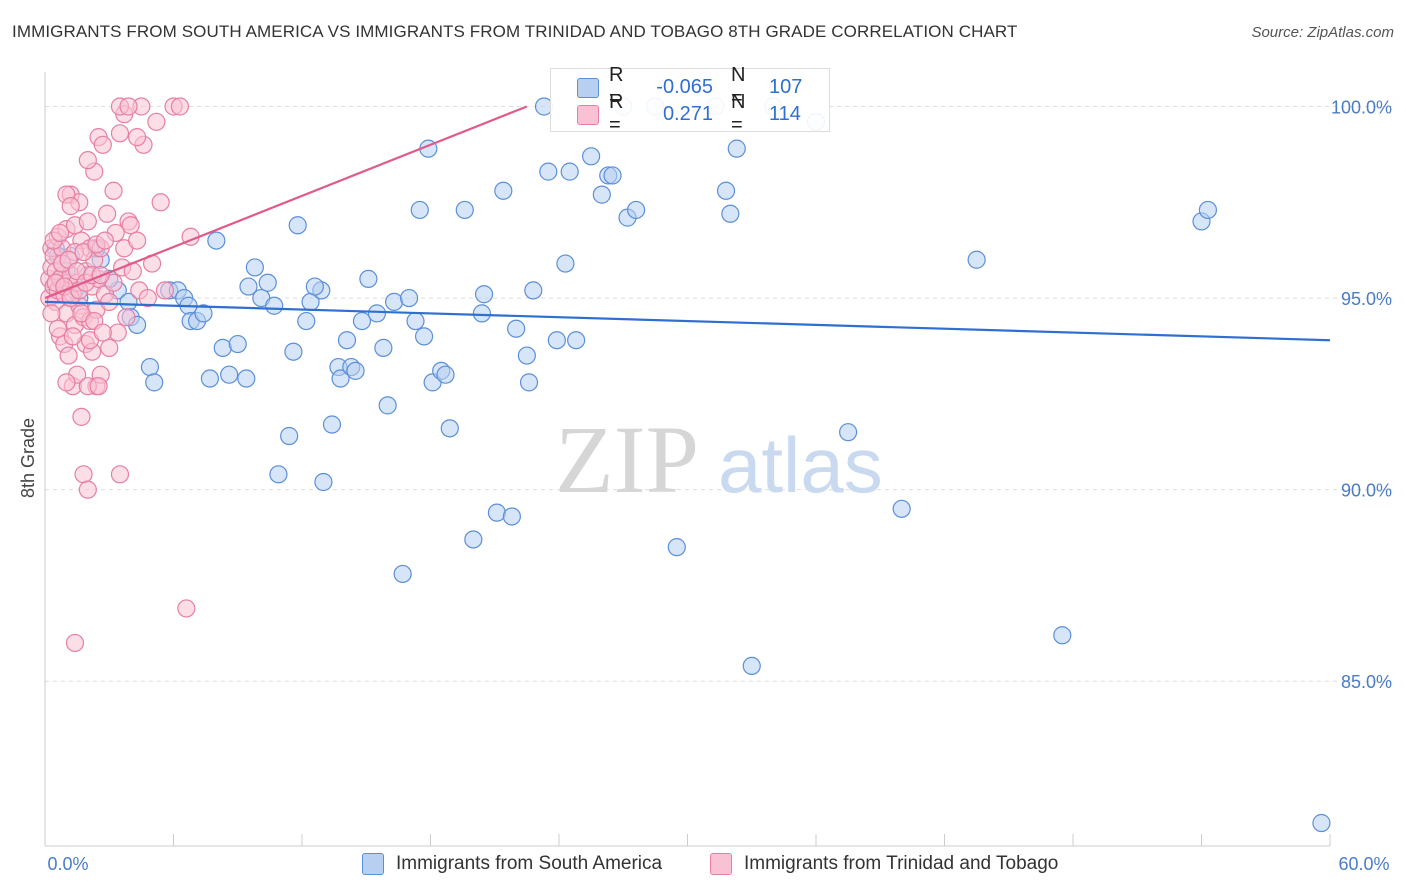 The width and height of the screenshot is (1406, 892). I want to click on y-tick-labels: 85.0% 90.0% 95.0% 100.0%, so click(1361, 394).